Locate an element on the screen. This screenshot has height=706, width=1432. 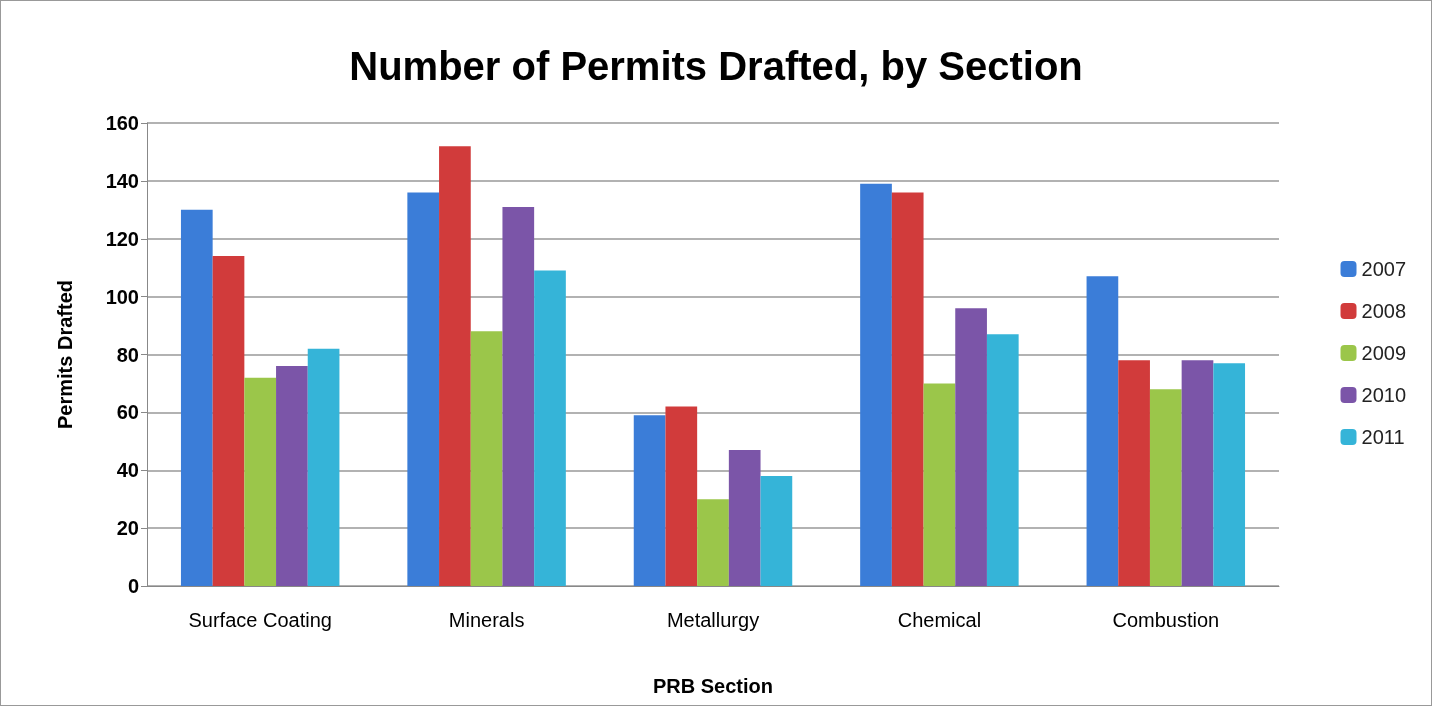
legend-label: 2007 is located at coordinates (1384, 269).